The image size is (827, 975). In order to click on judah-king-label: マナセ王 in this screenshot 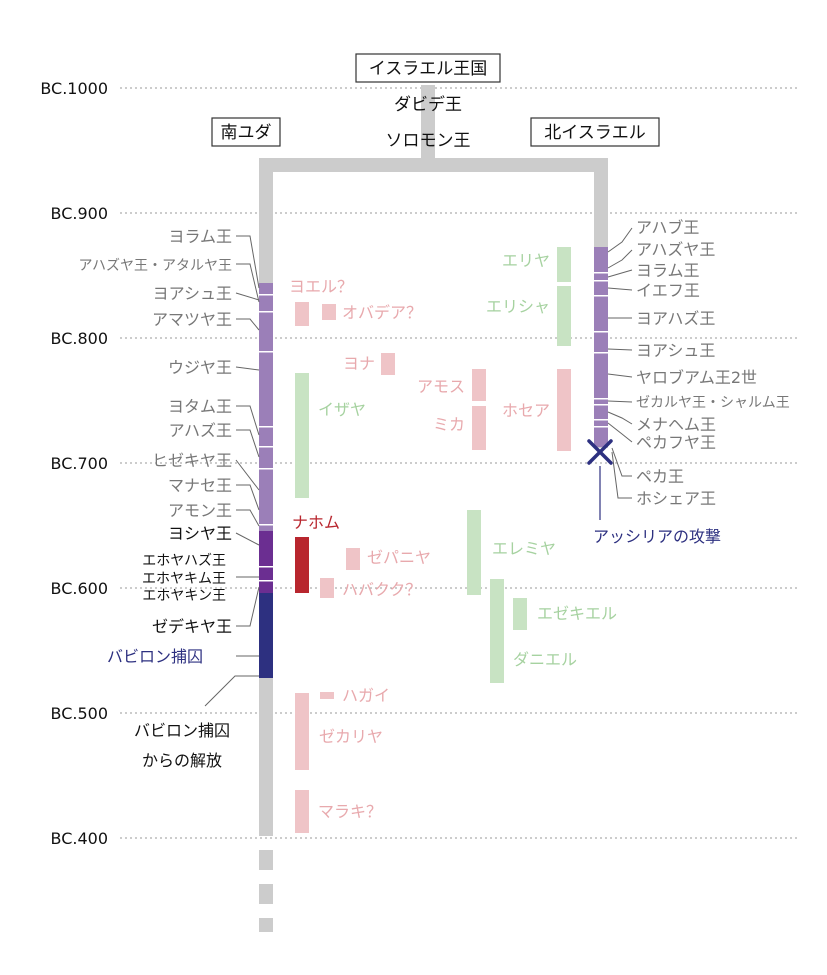, I will do `click(200, 485)`.